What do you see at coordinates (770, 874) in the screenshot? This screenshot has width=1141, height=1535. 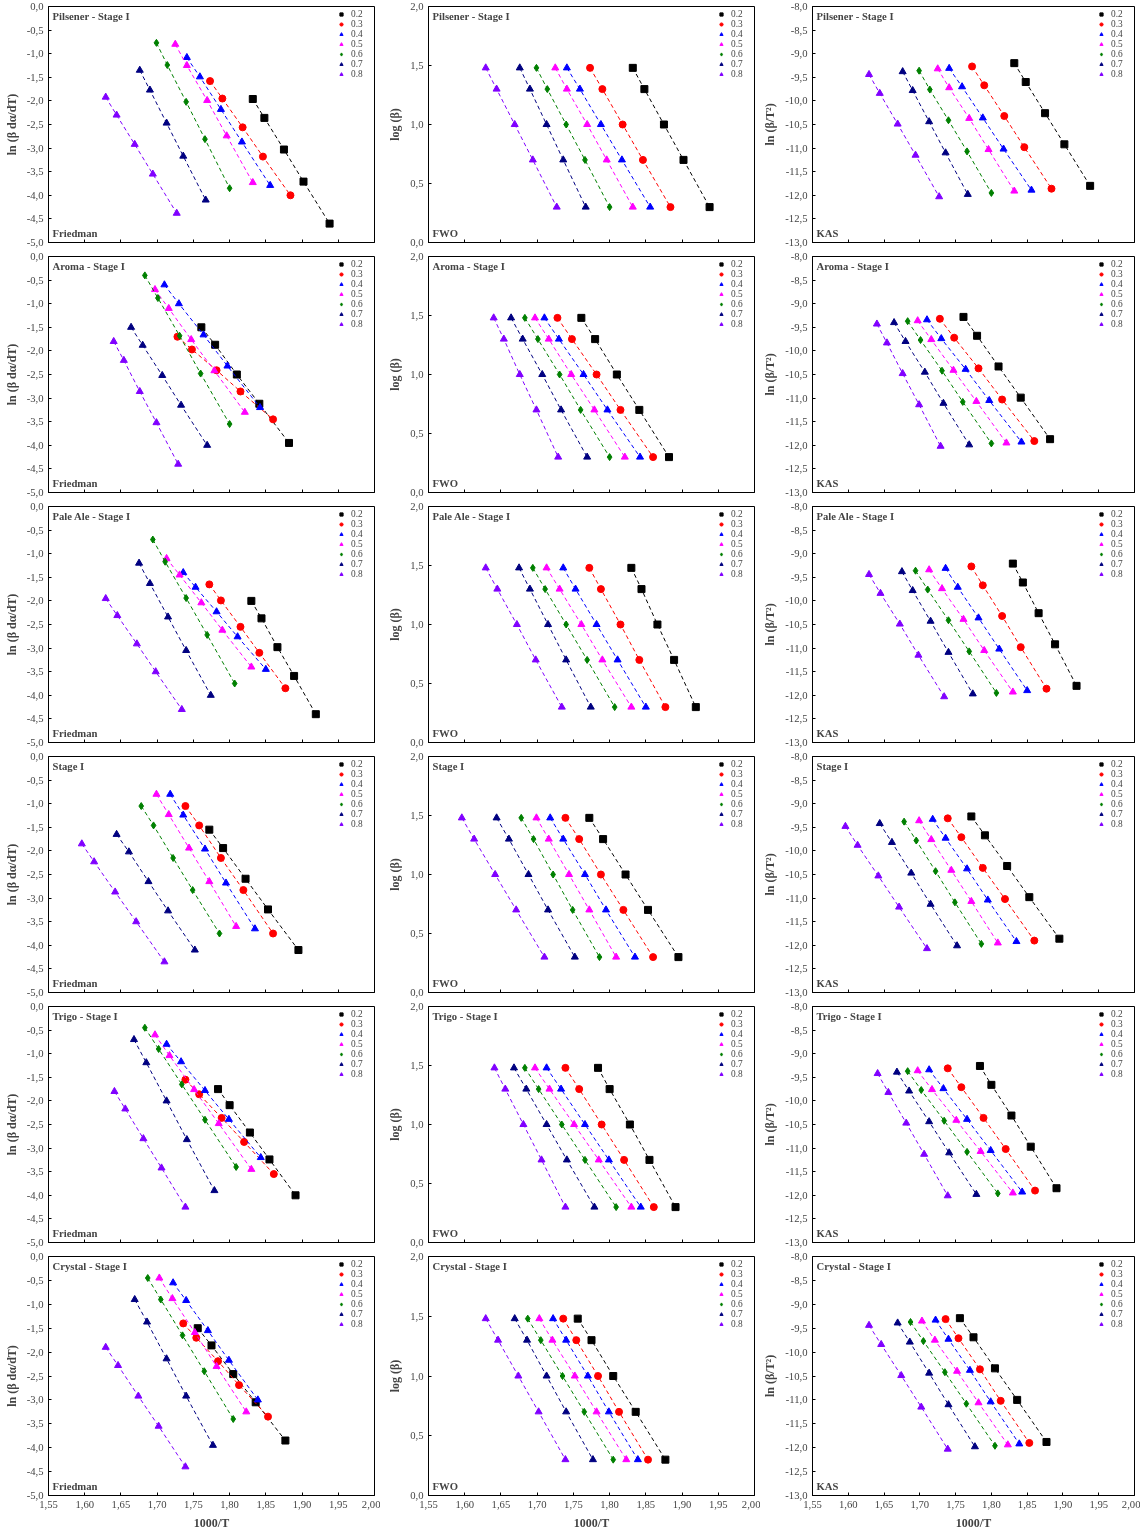 I see `y-axis-title: ln (β/T²)` at bounding box center [770, 874].